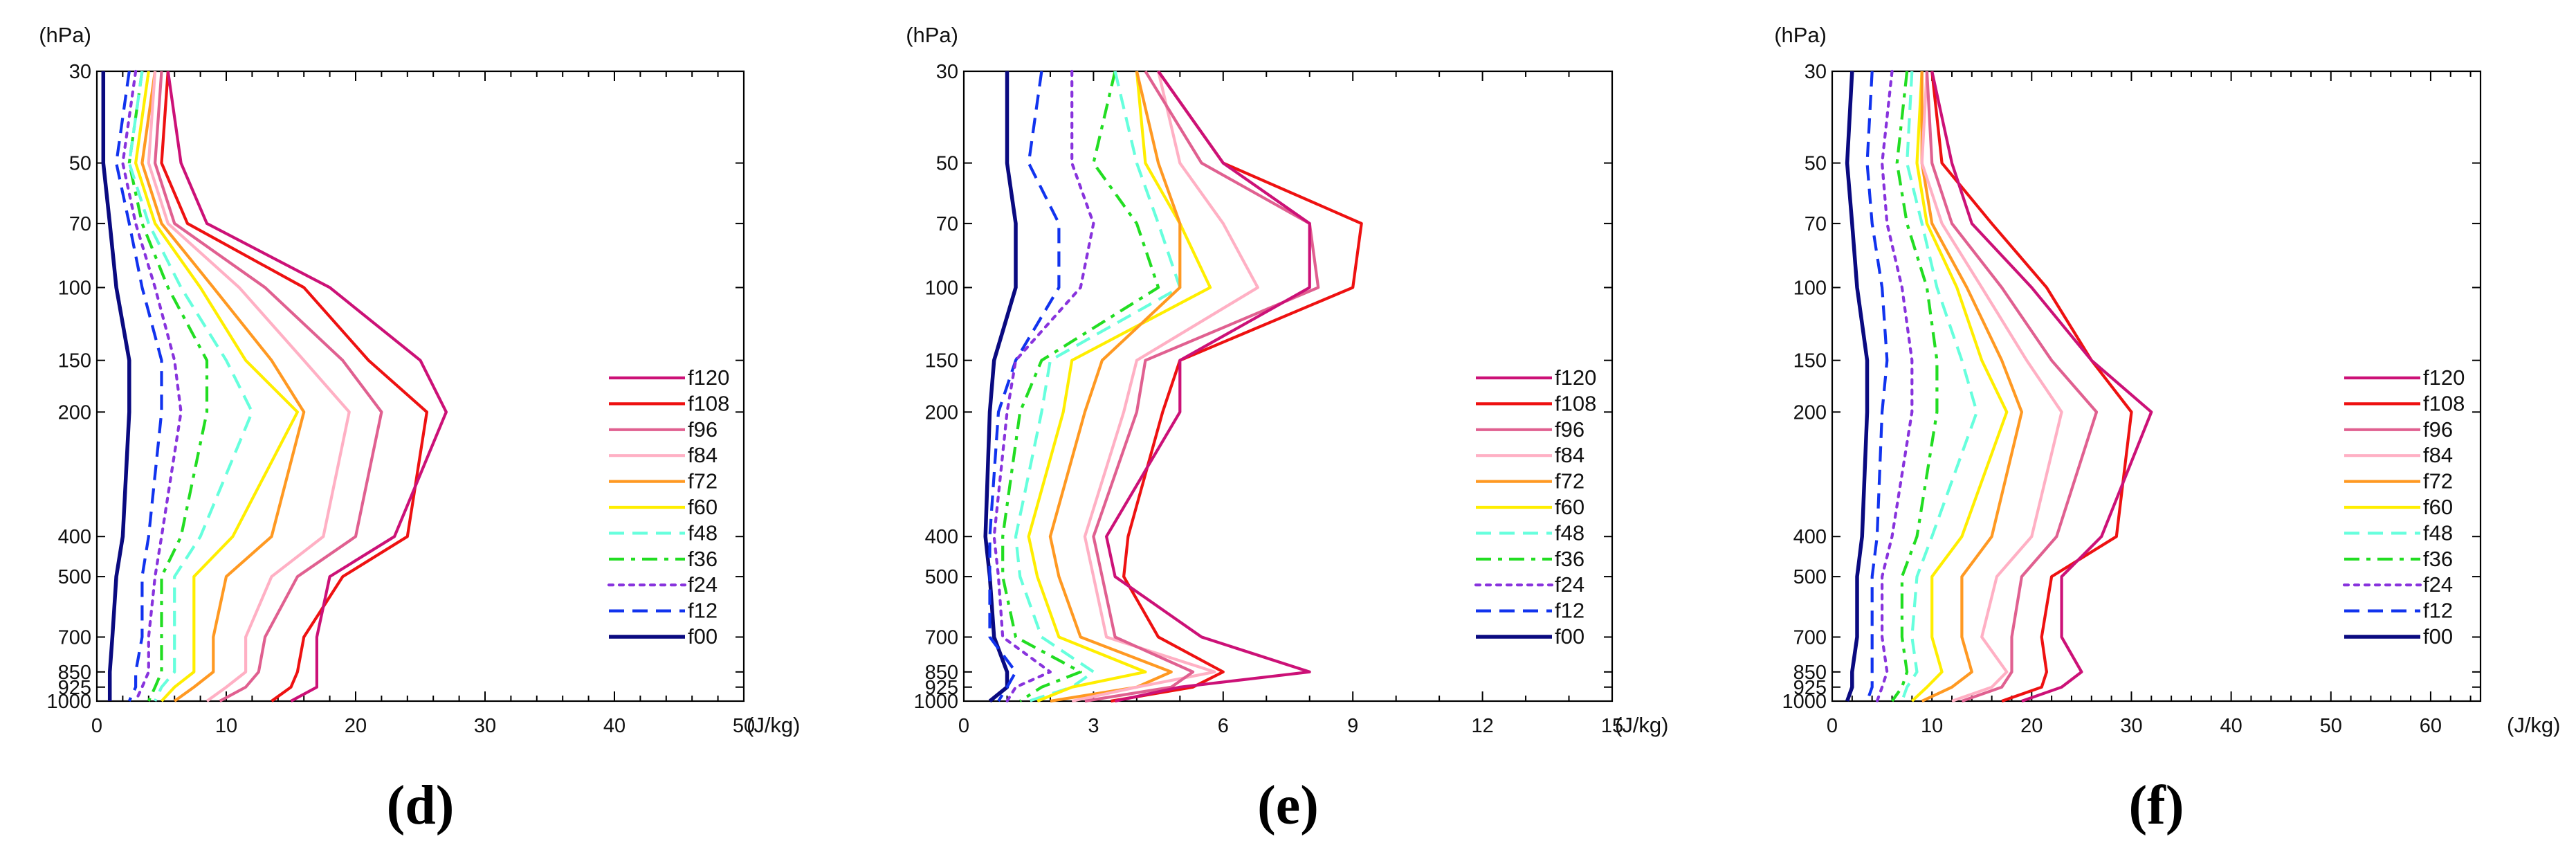  I want to click on x-tick-label: 9, so click(1353, 726).